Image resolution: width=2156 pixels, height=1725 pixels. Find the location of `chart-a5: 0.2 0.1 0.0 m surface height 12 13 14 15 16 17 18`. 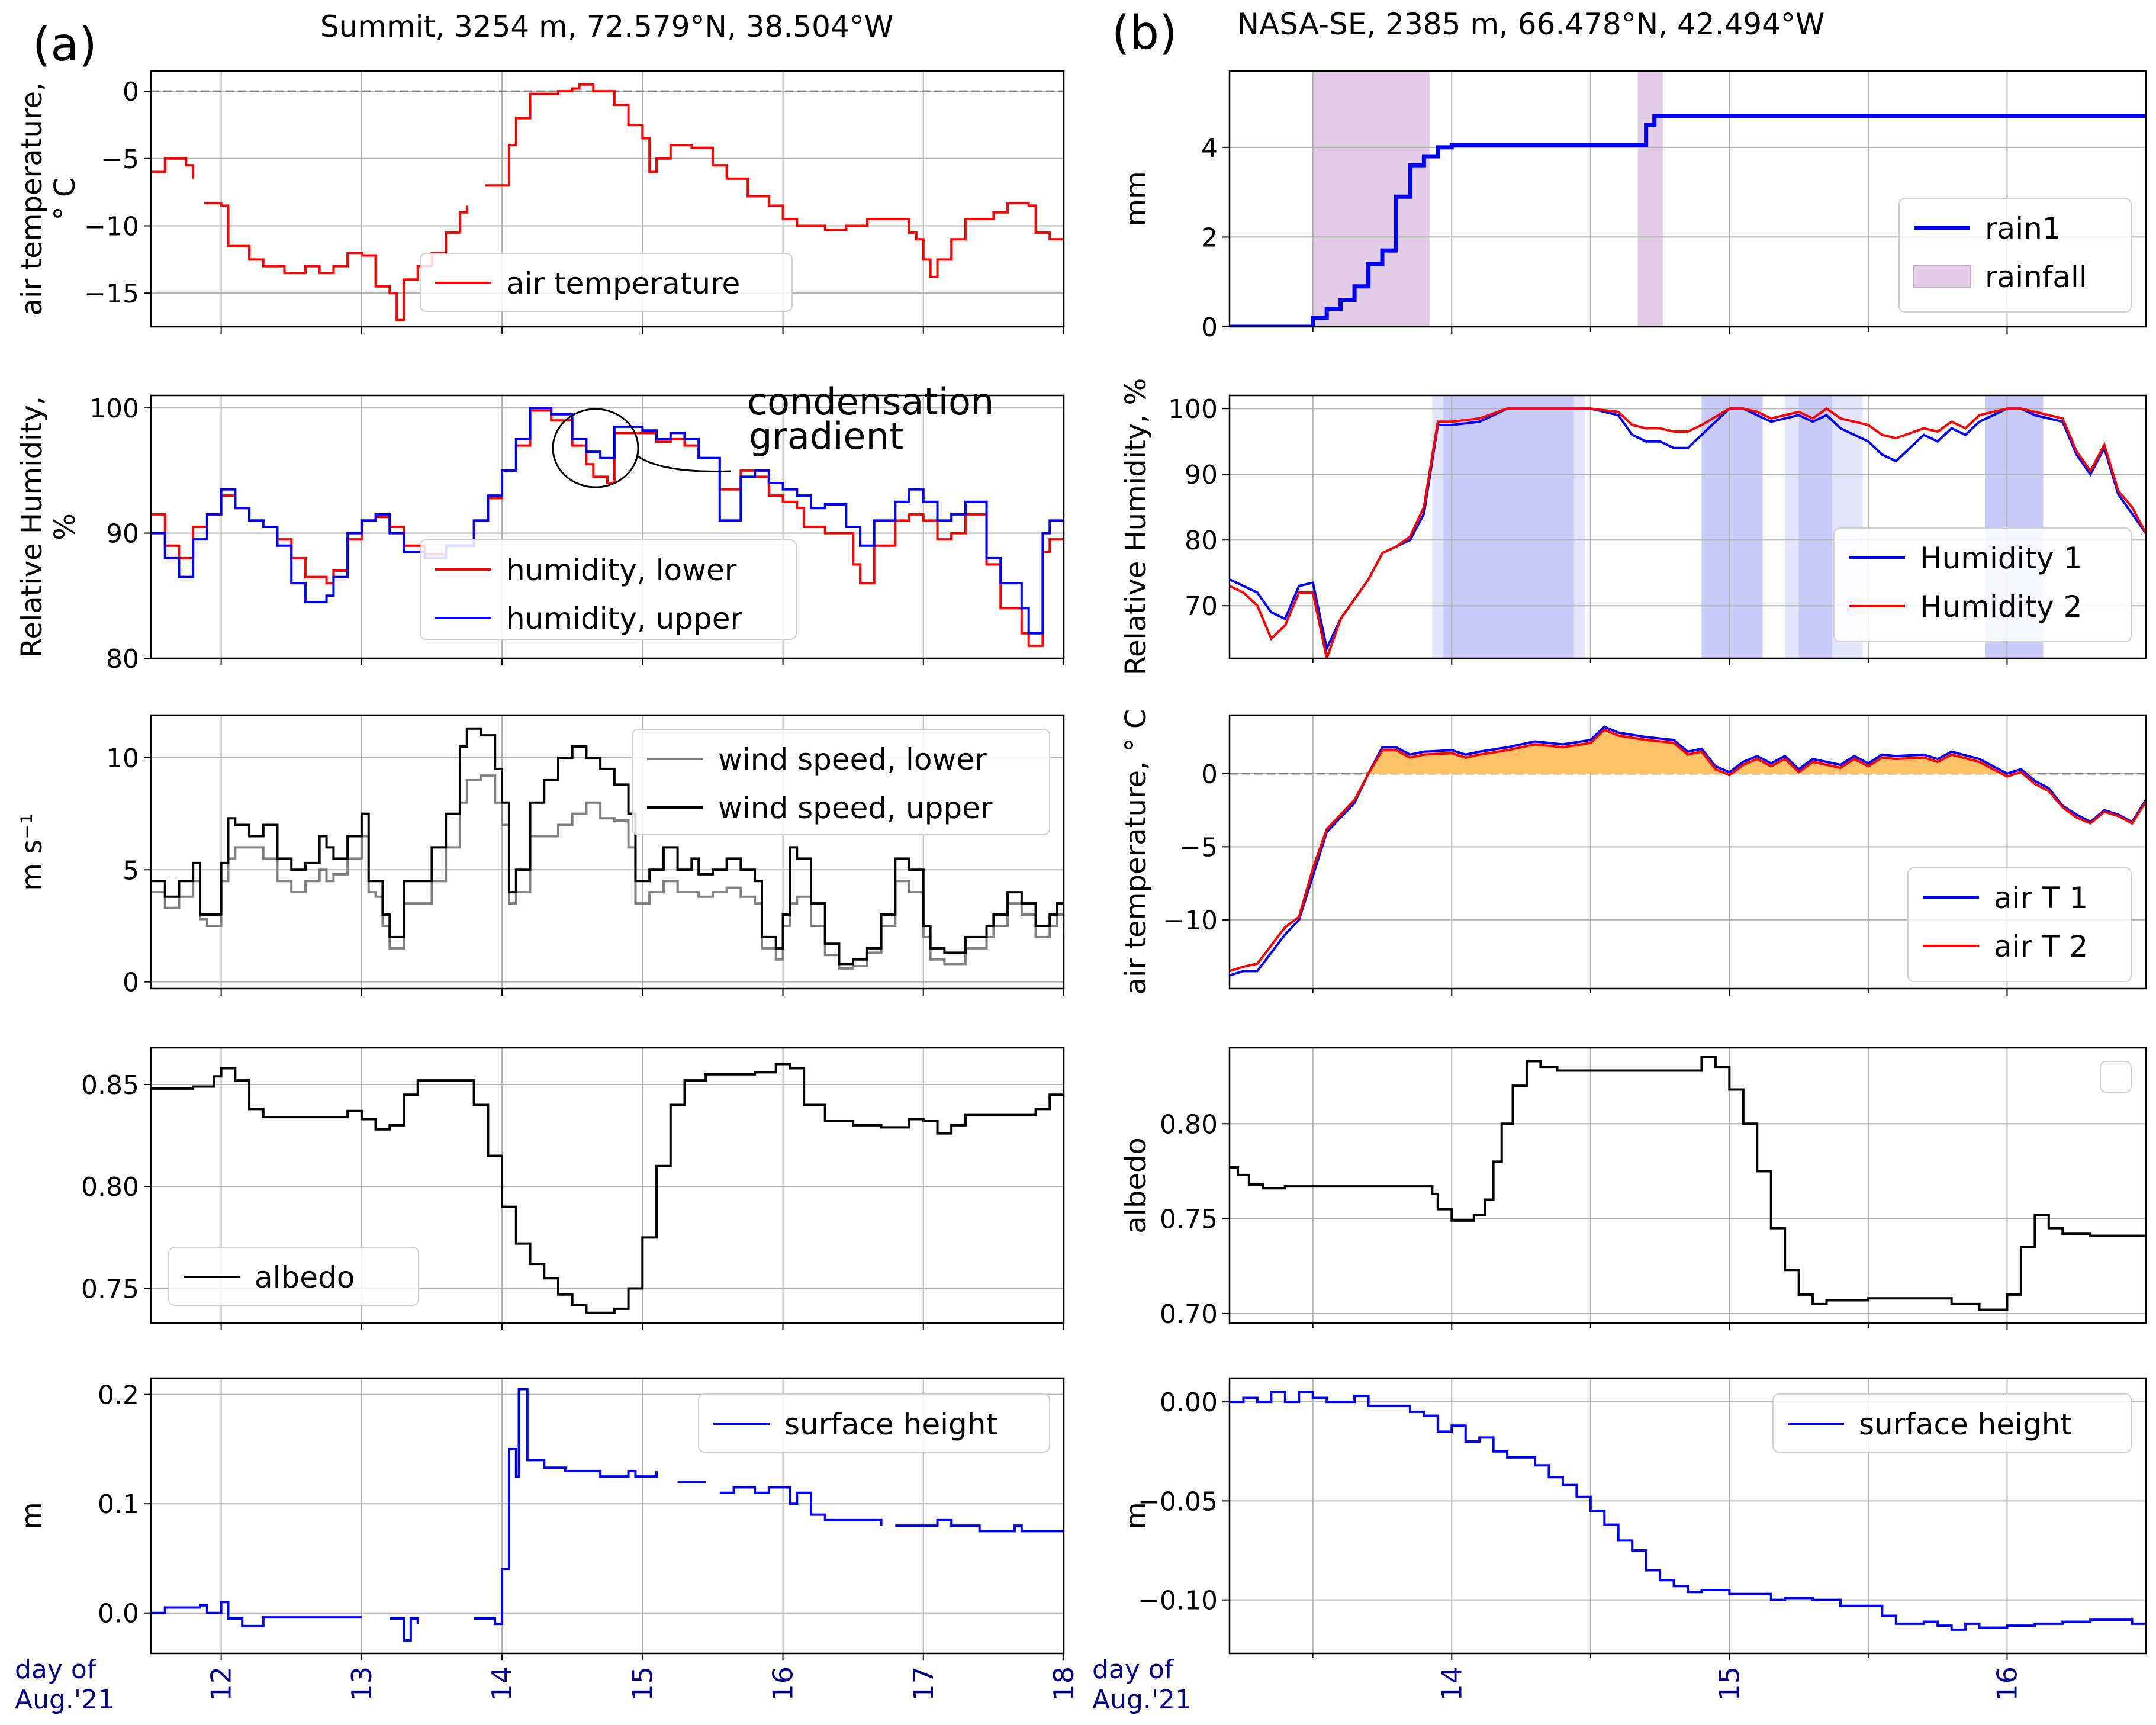

chart-a5: 0.2 0.1 0.0 m surface height 12 13 14 15 16 17 18 is located at coordinates (547, 1539).